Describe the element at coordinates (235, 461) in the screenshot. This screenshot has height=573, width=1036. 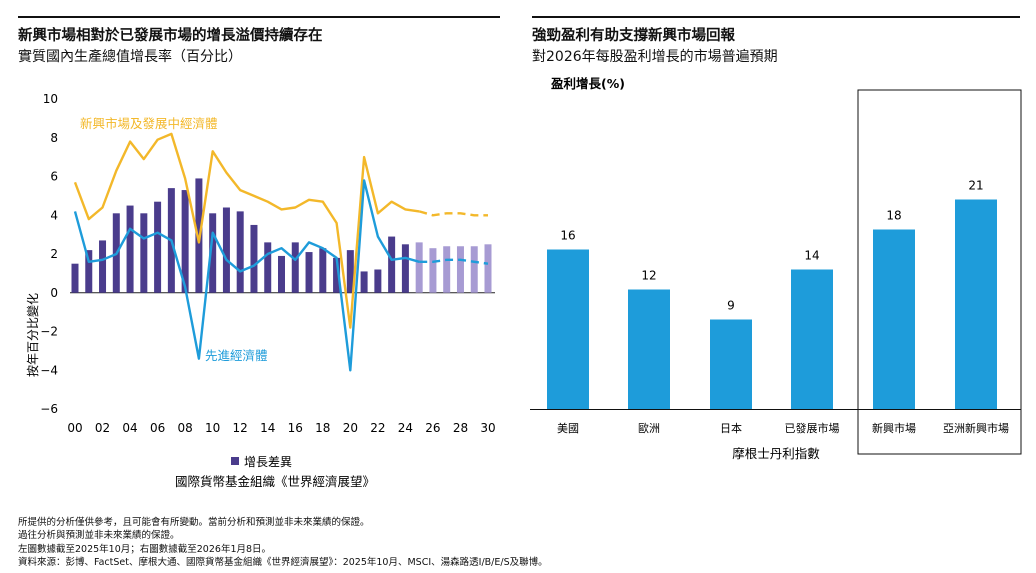
I see `legend-swatch-growth-gap` at that location.